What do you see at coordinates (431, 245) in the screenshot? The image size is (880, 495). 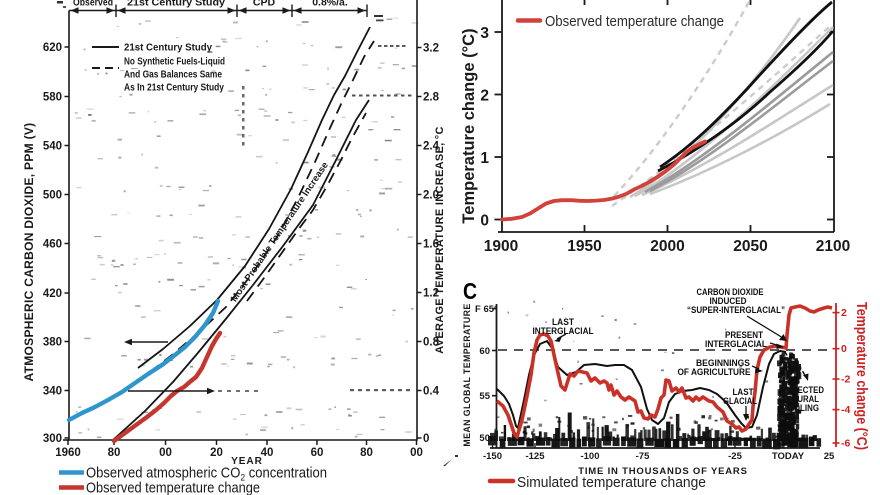 I see `svg-text: 1.6` at bounding box center [431, 245].